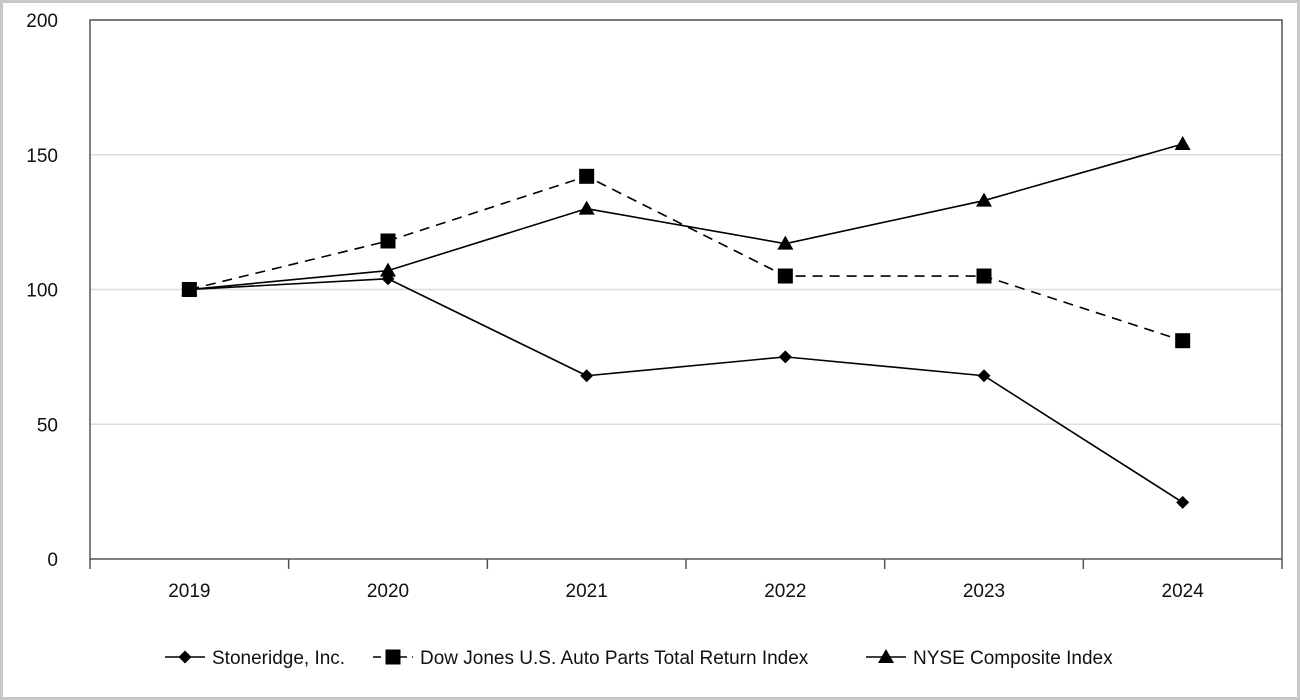 This screenshot has height=700, width=1300. What do you see at coordinates (1183, 502) in the screenshot?
I see `point-stoneridge-inc-2024` at bounding box center [1183, 502].